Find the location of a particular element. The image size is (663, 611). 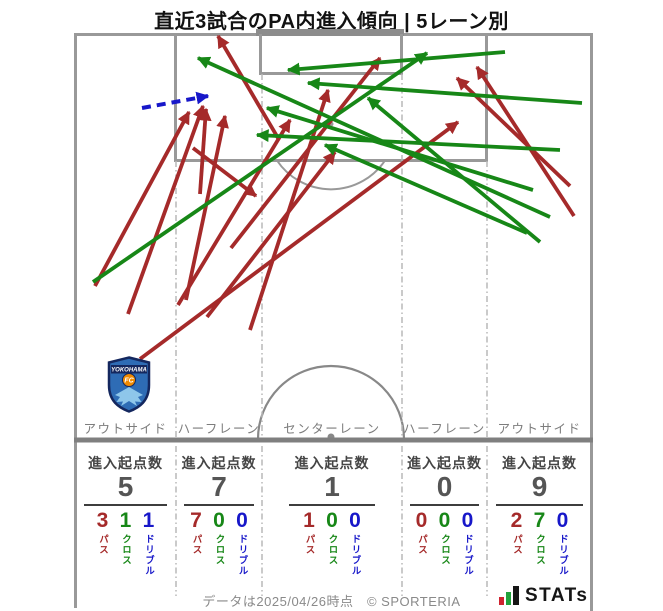

stats-brand-logo: STATs is located at coordinates (543, 595).